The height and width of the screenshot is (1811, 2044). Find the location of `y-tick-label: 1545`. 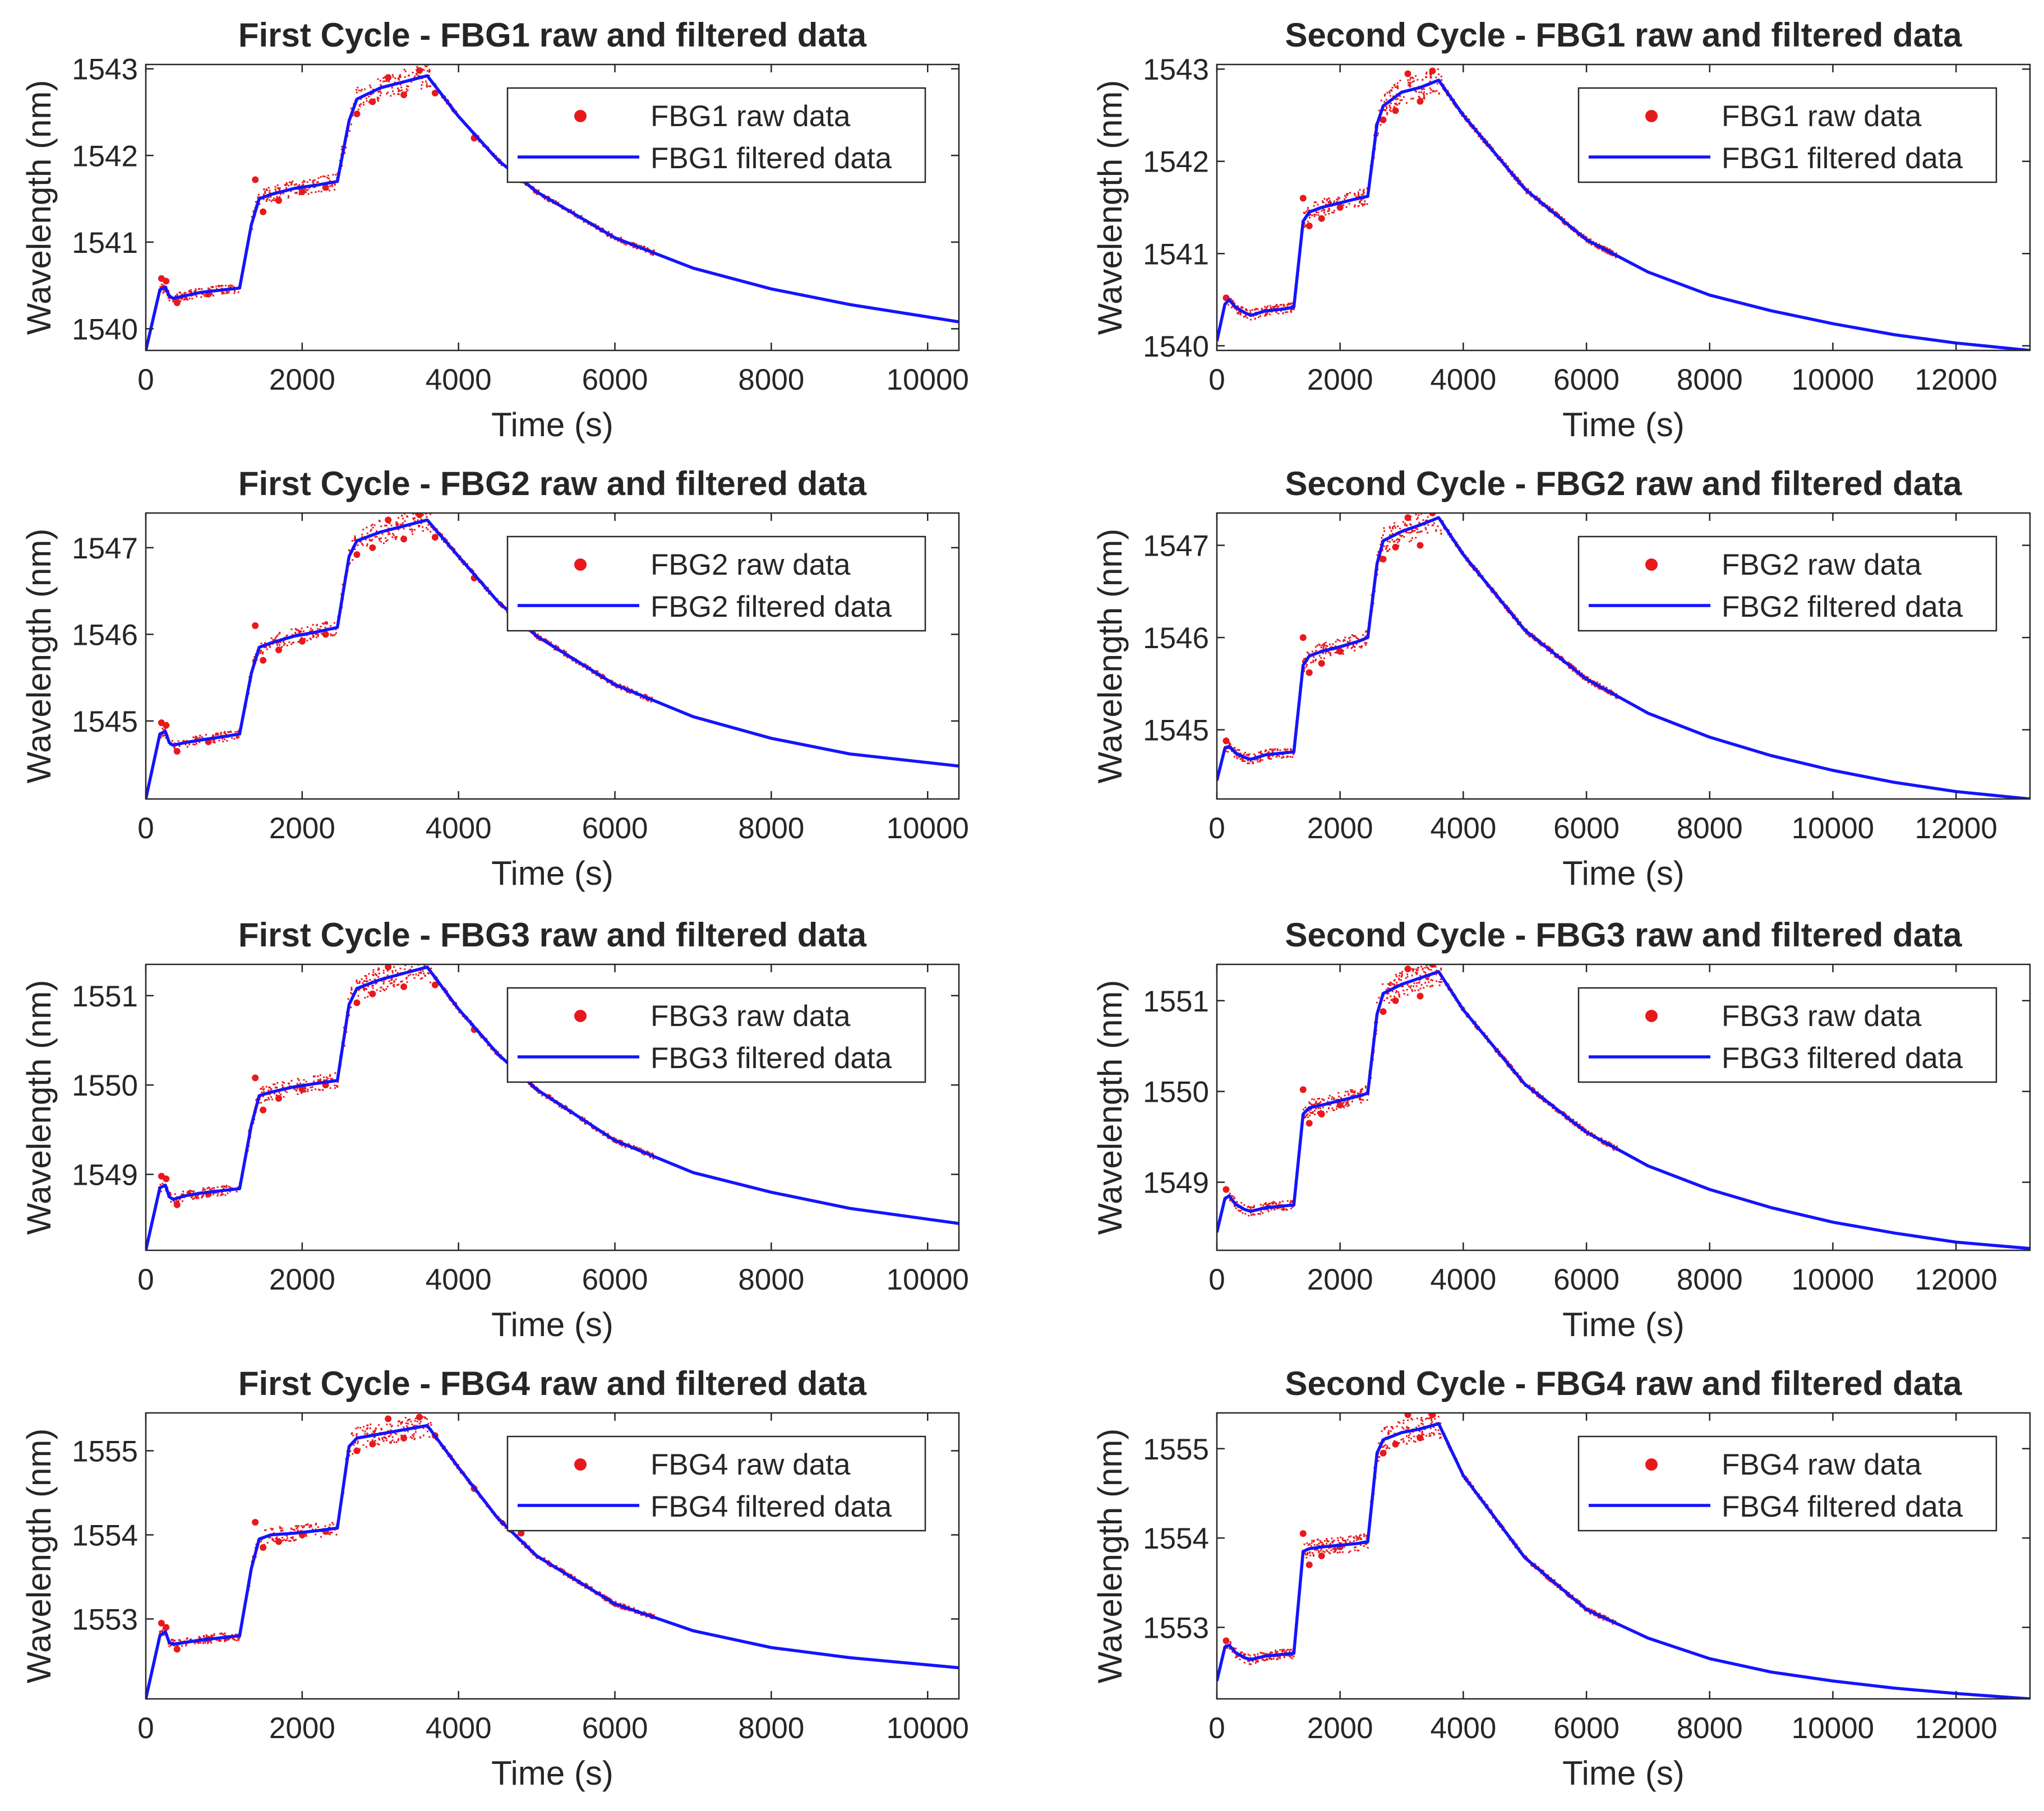

y-tick-label: 1545 is located at coordinates (105, 722).